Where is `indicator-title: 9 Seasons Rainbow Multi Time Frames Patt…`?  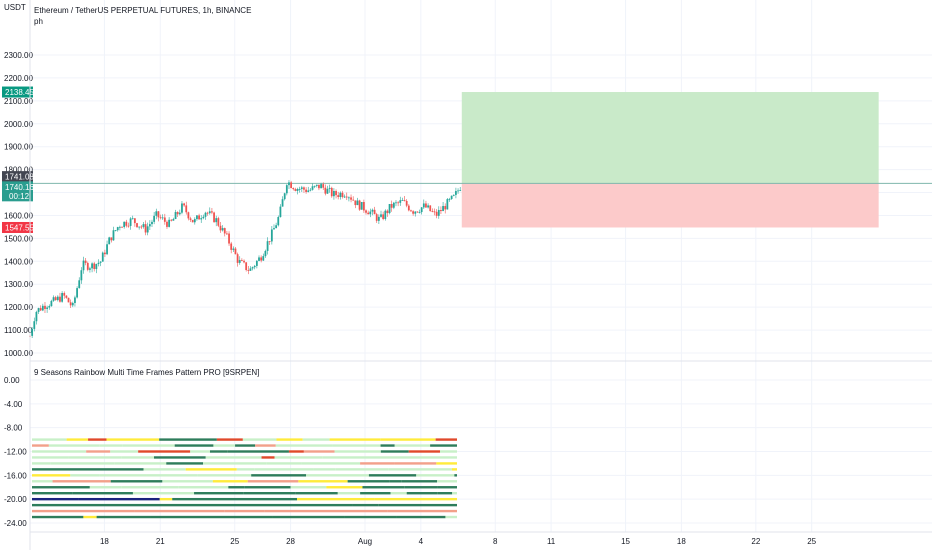
indicator-title: 9 Seasons Rainbow Multi Time Frames Patt… is located at coordinates (146, 372).